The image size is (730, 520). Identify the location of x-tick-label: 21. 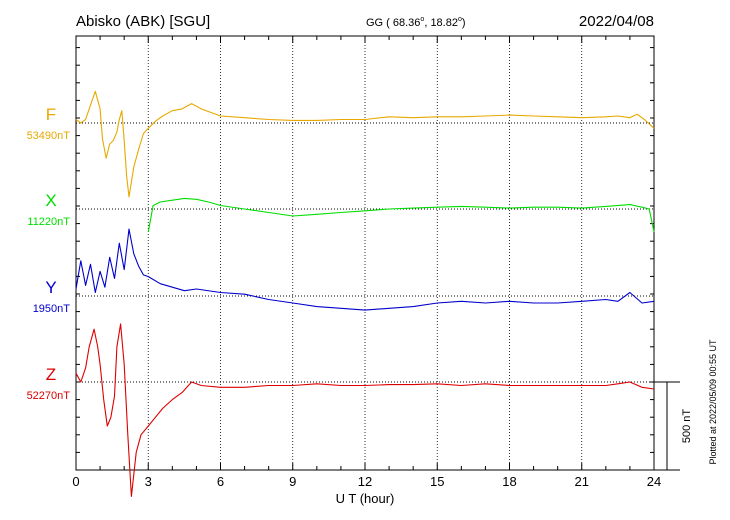
(582, 481).